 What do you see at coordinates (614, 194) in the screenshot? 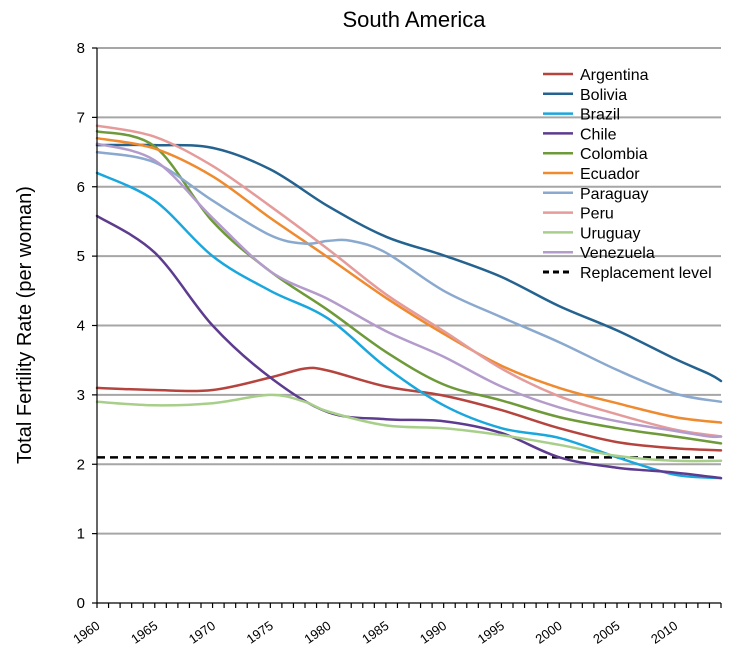
I see `legend-label: Paraguay` at bounding box center [614, 194].